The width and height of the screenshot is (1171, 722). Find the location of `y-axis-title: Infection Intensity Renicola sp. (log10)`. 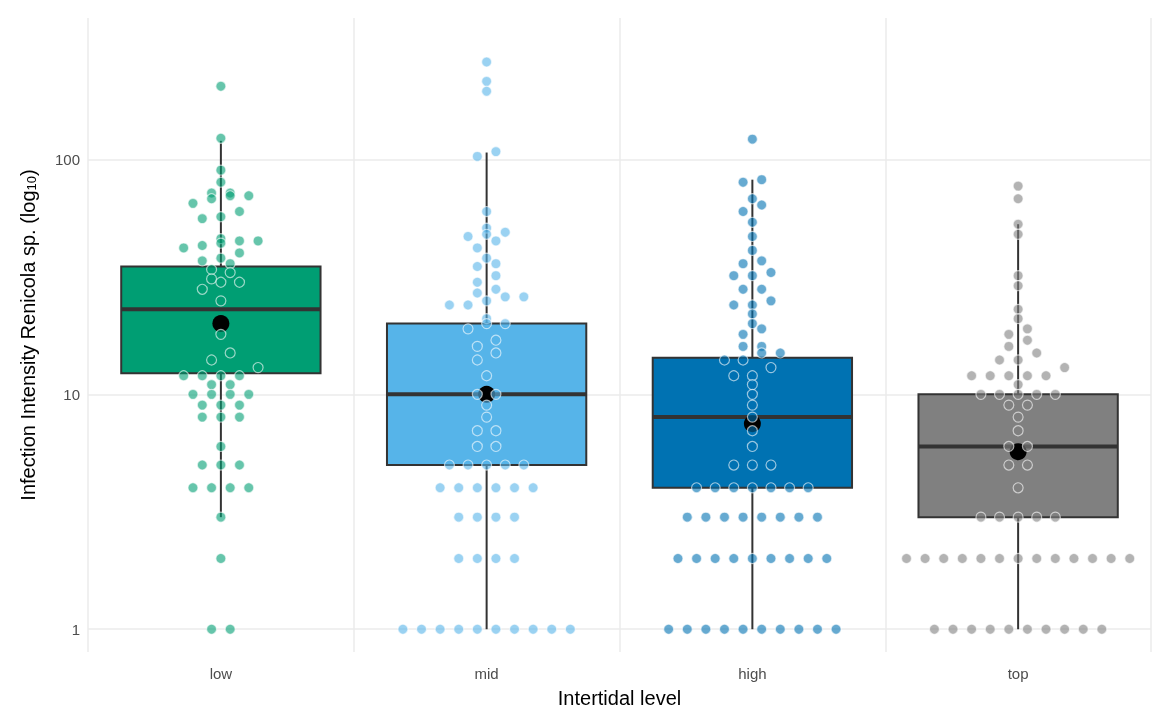

y-axis-title: Infection Intensity Renicola sp. (log10) is located at coordinates (27, 335).